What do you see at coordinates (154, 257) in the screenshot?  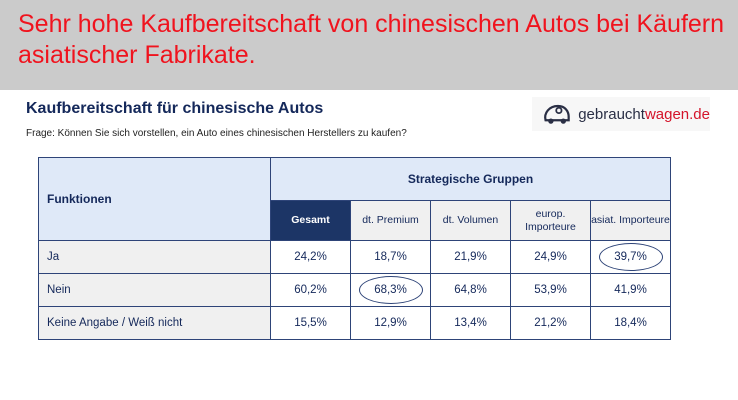 I see `row-label: Ja` at bounding box center [154, 257].